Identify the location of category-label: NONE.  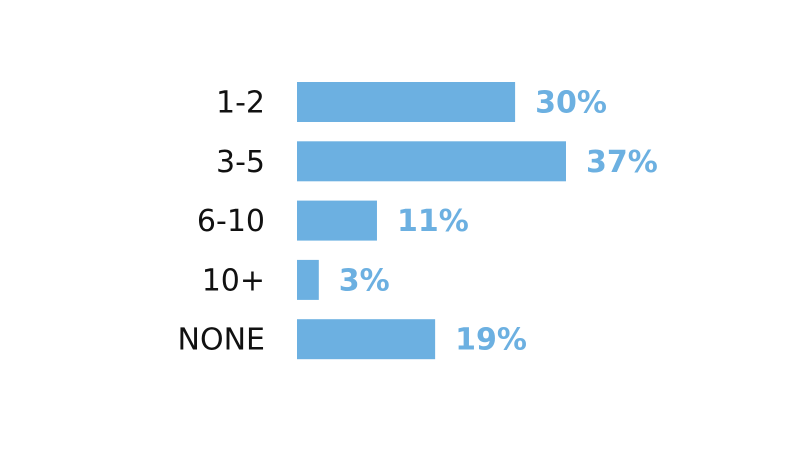
(221, 340).